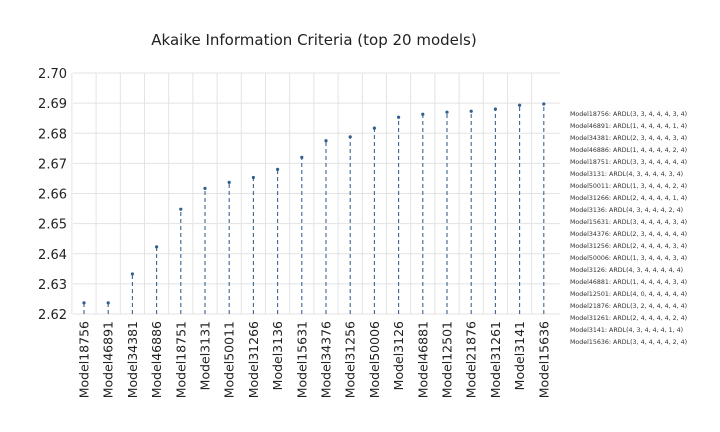 Image resolution: width=720 pixels, height=432 pixels. I want to click on x-tick-label: Model15631, so click(301, 359).